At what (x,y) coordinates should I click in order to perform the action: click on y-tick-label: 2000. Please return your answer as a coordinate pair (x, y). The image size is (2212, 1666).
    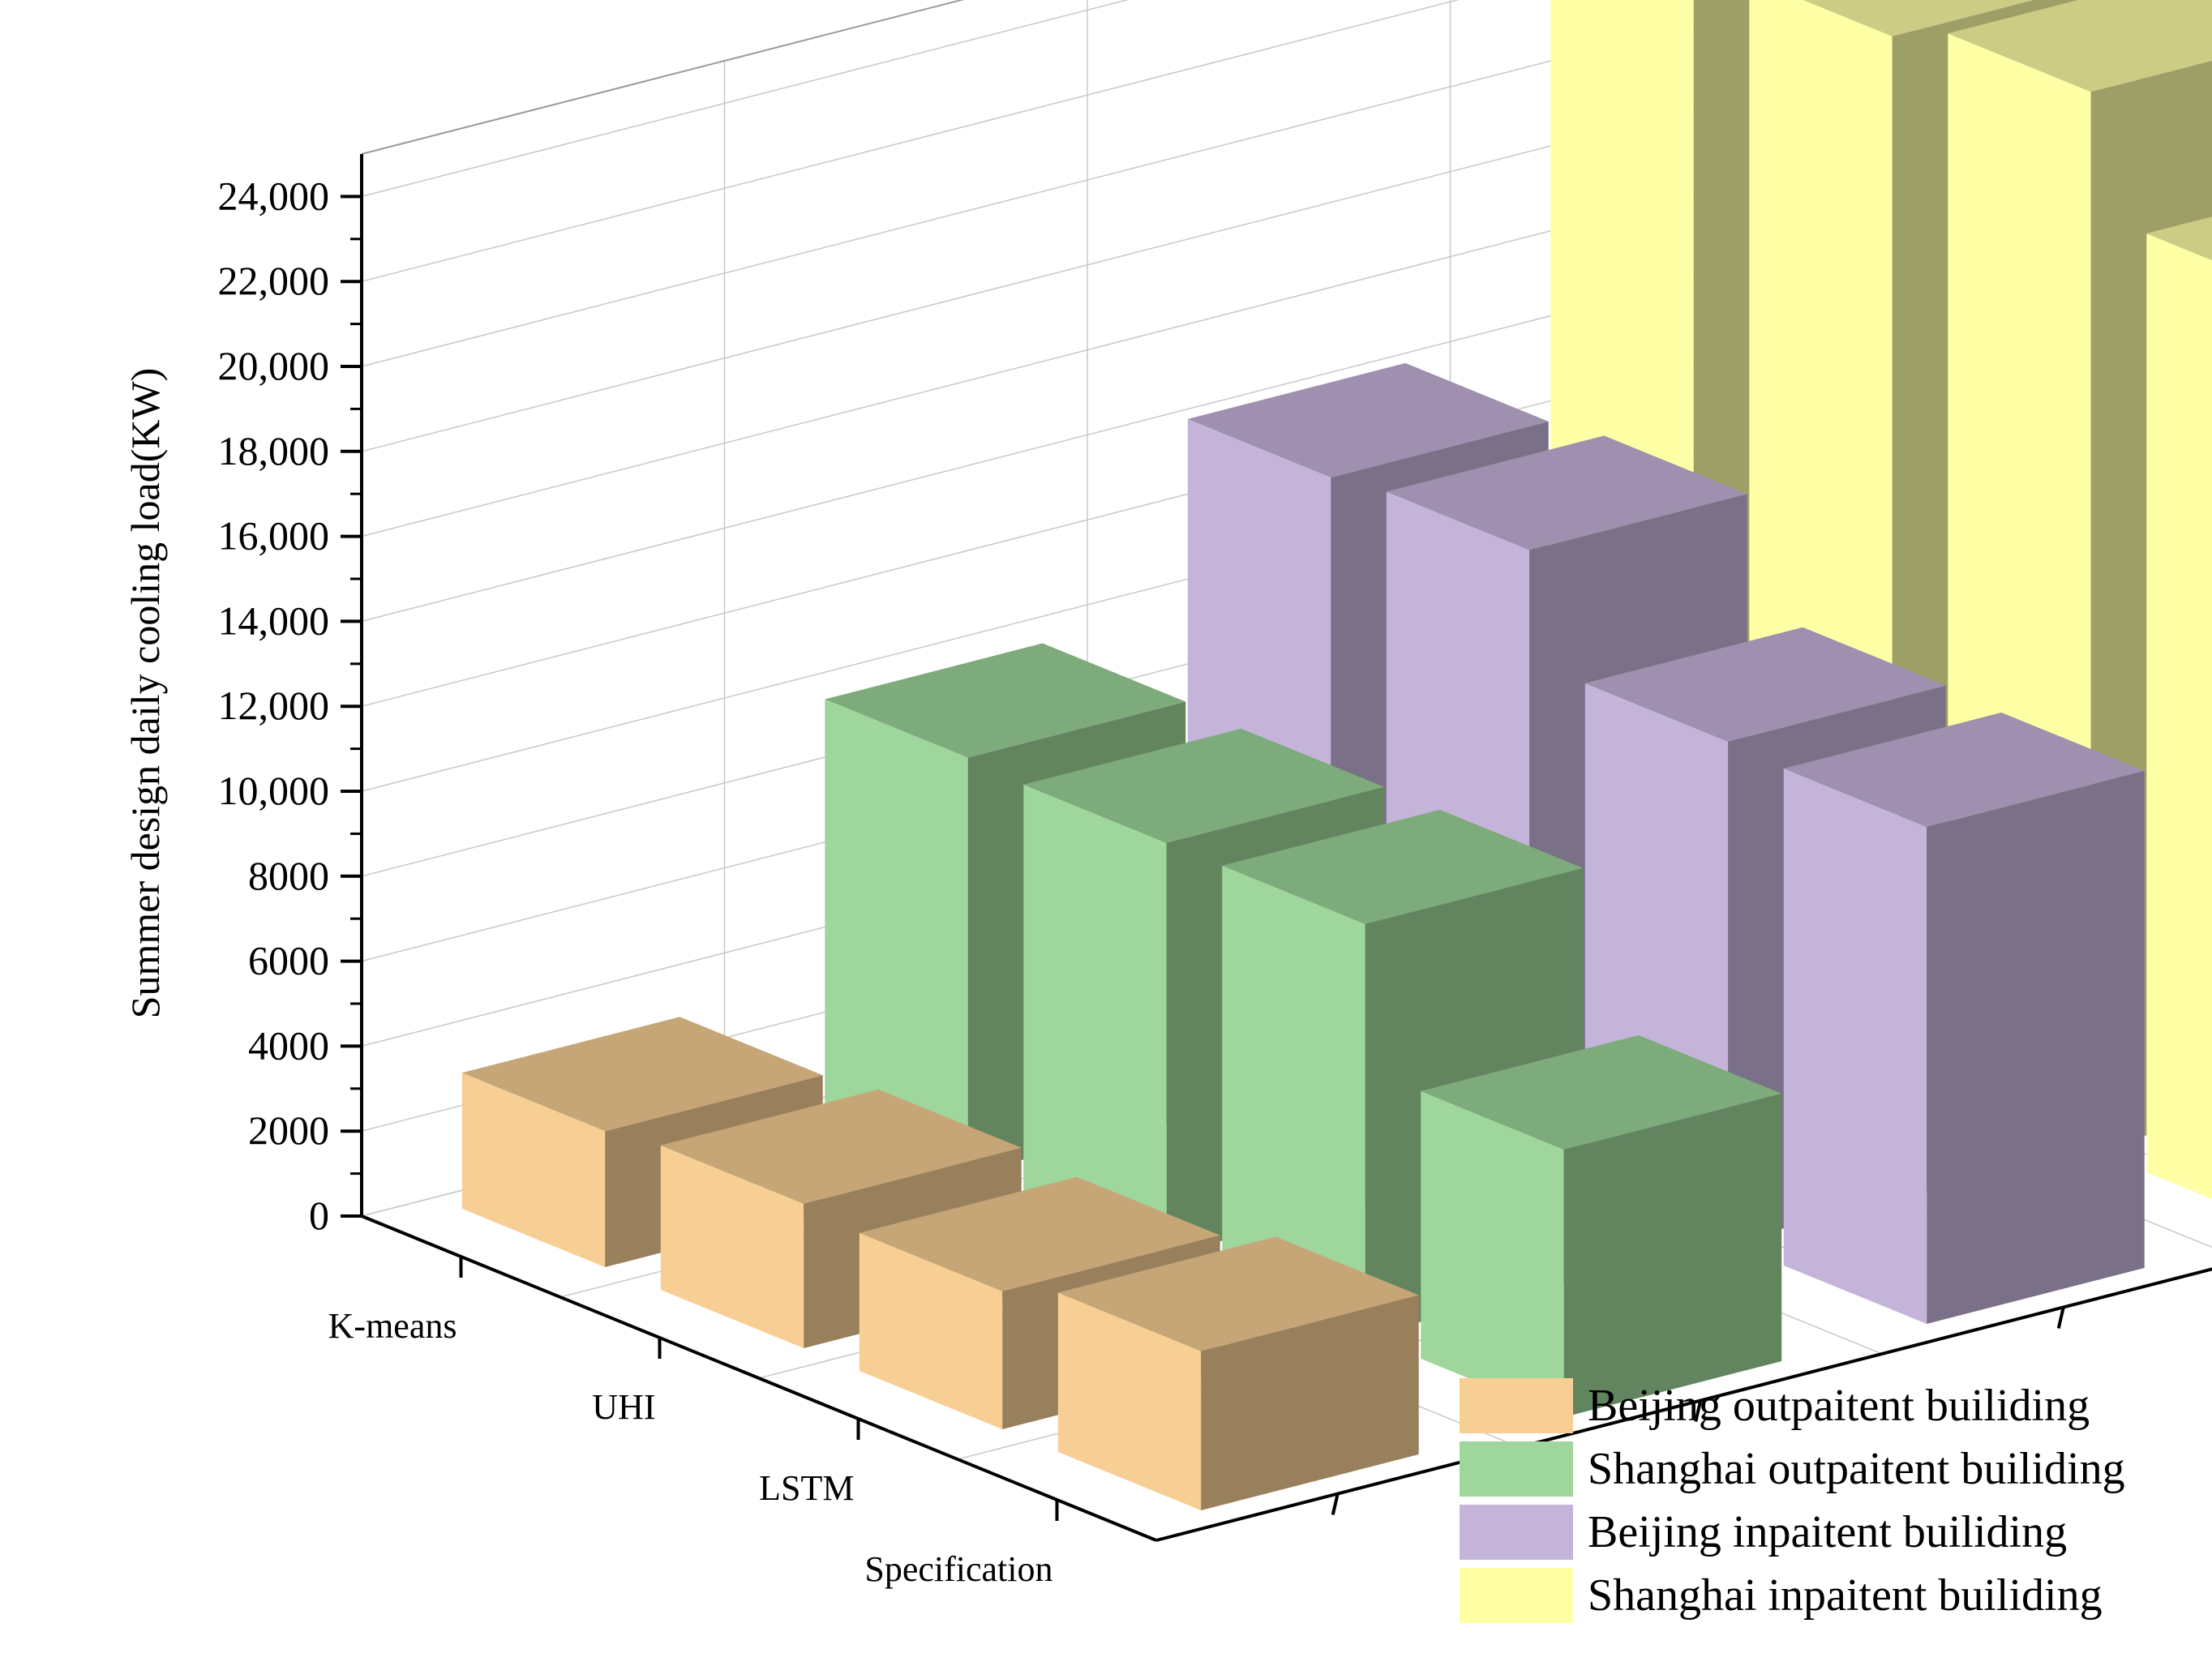
    Looking at the image, I should click on (288, 1130).